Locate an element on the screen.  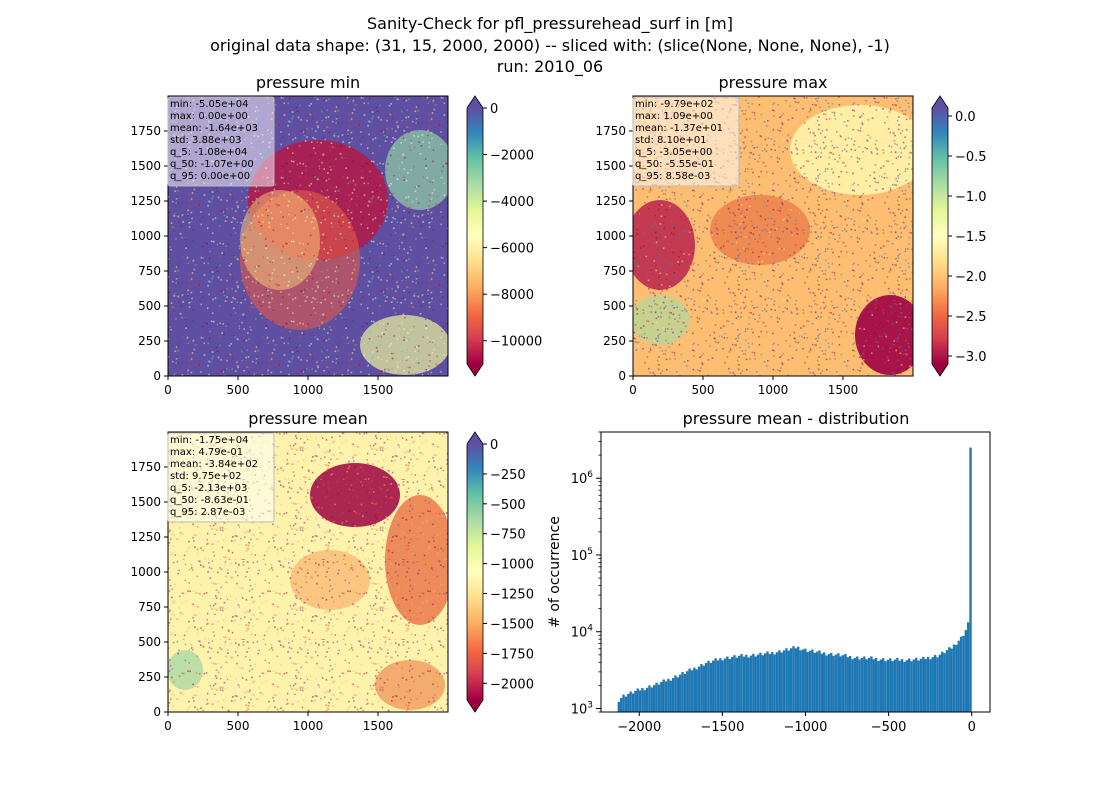
colorbar-extend-min is located at coordinates (940, 370).